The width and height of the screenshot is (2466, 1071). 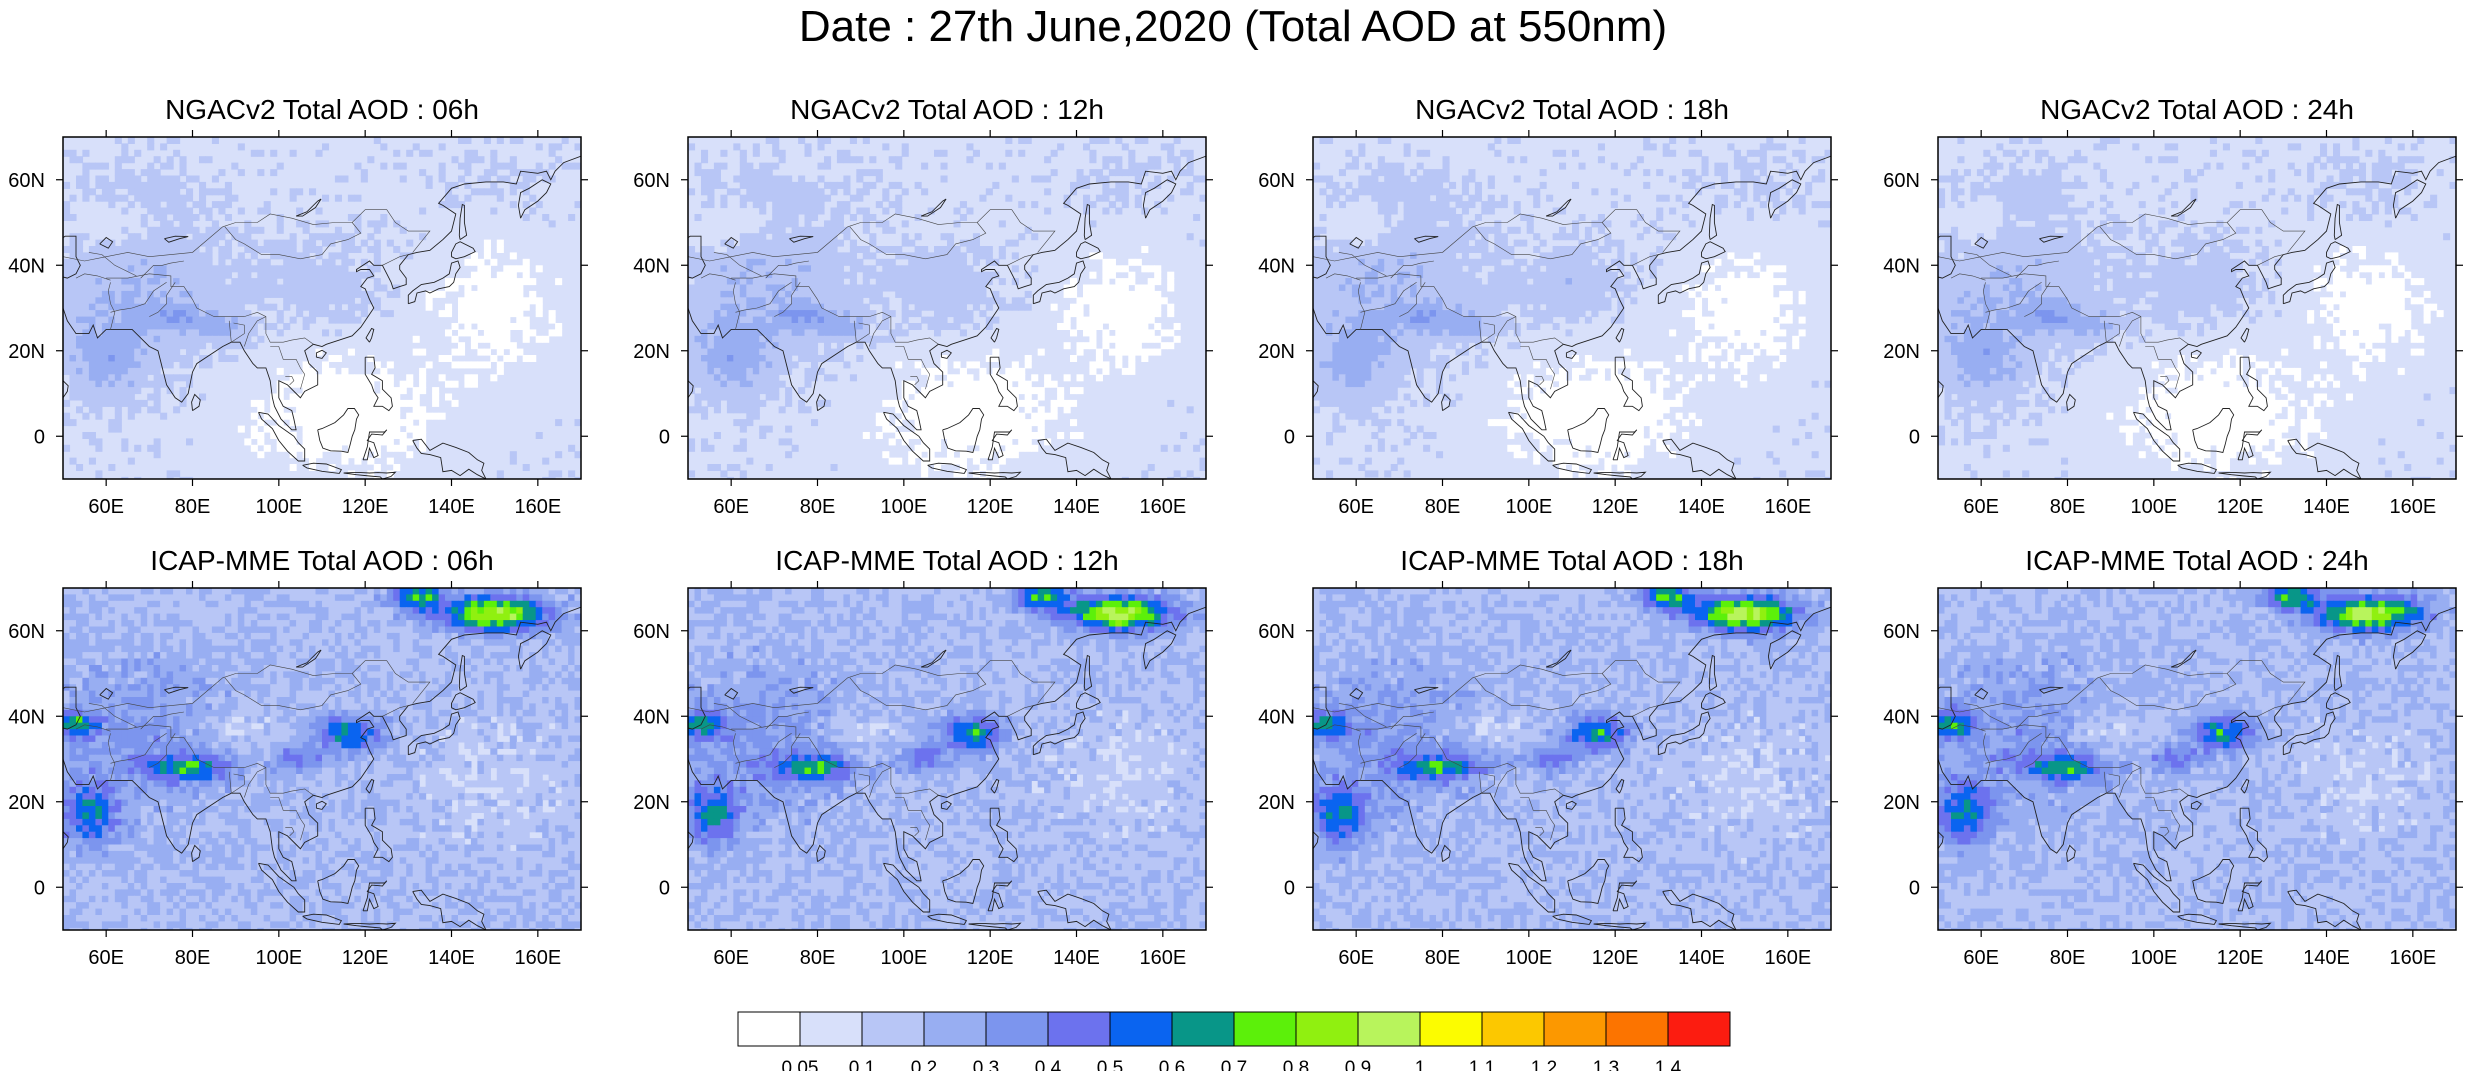 I want to click on colorbar-label: 0.5, so click(x=1110, y=1064).